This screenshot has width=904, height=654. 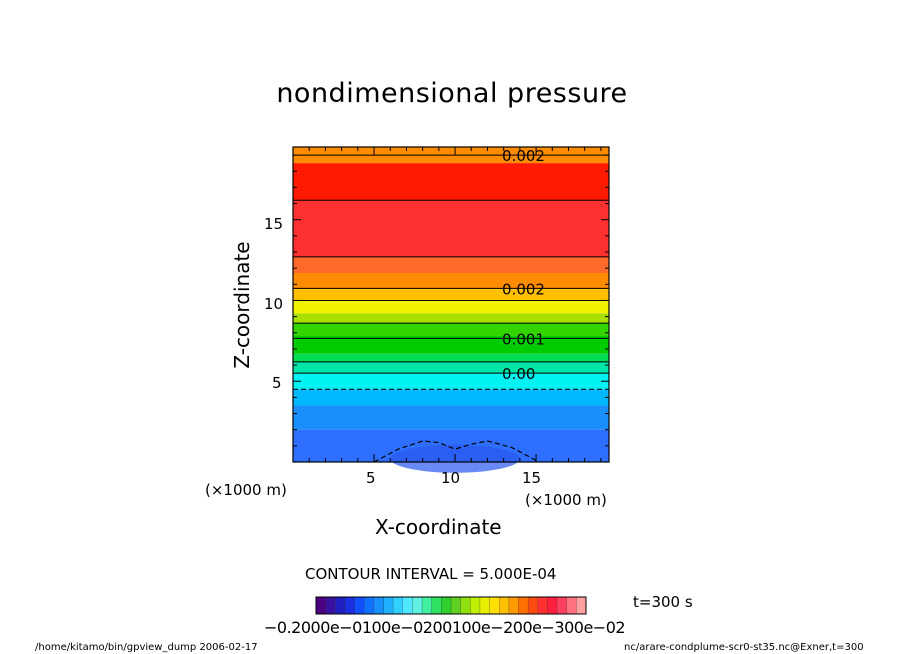 I want to click on y-axis-label: Z-coordinate, so click(x=242, y=305).